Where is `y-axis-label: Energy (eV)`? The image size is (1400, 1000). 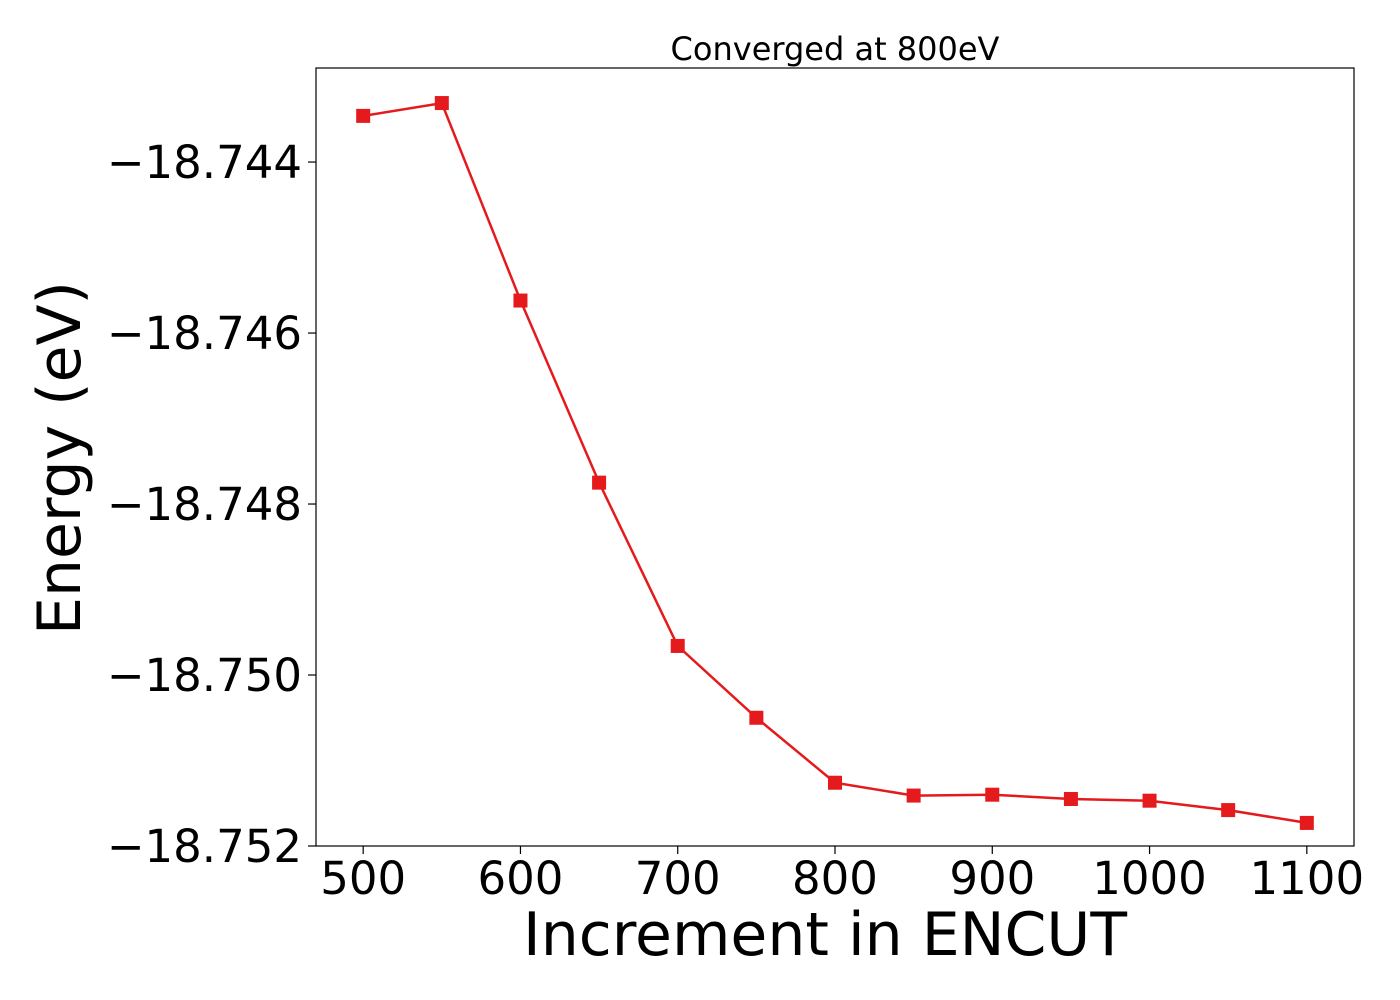
y-axis-label: Energy (eV) is located at coordinates (60, 458).